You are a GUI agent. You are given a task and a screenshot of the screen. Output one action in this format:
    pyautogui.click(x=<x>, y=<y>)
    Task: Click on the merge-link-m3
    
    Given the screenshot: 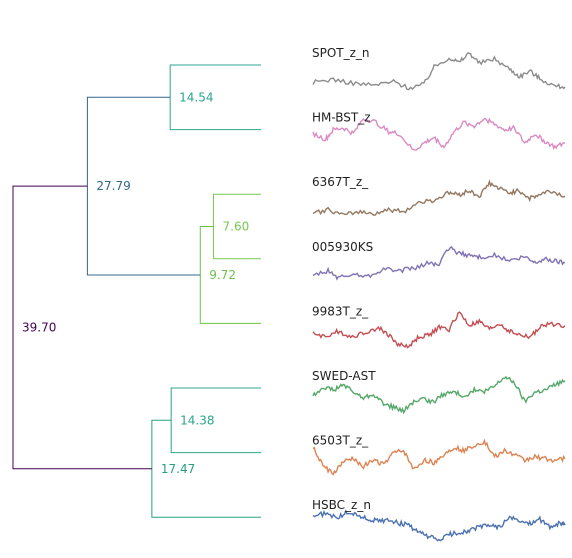 What is the action you would take?
    pyautogui.click(x=230, y=275)
    